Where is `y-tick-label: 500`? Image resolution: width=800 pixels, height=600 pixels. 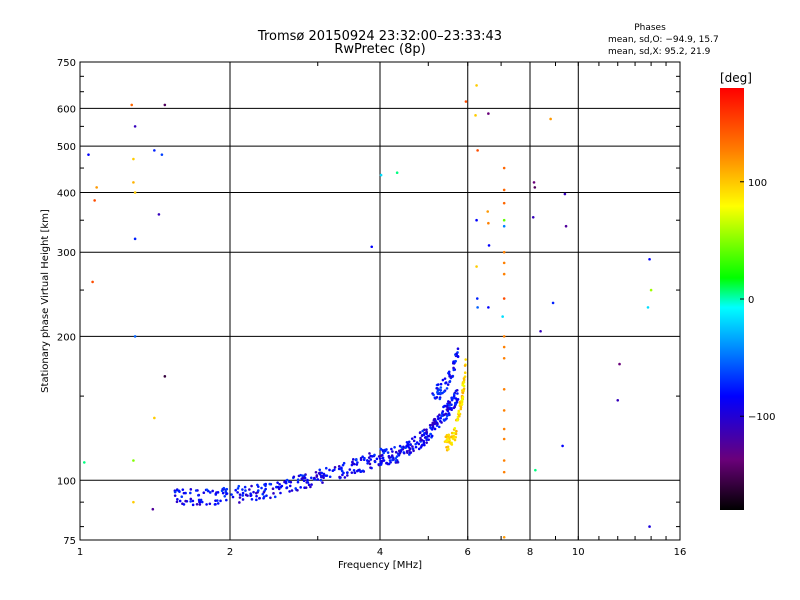 y-tick-label: 500 is located at coordinates (66, 147).